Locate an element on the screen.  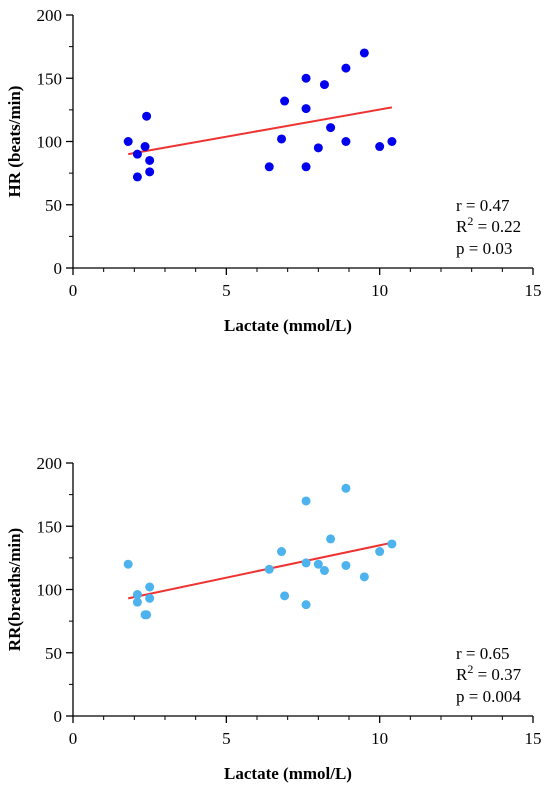
stat-annotation: r = 0.65 is located at coordinates (483, 653).